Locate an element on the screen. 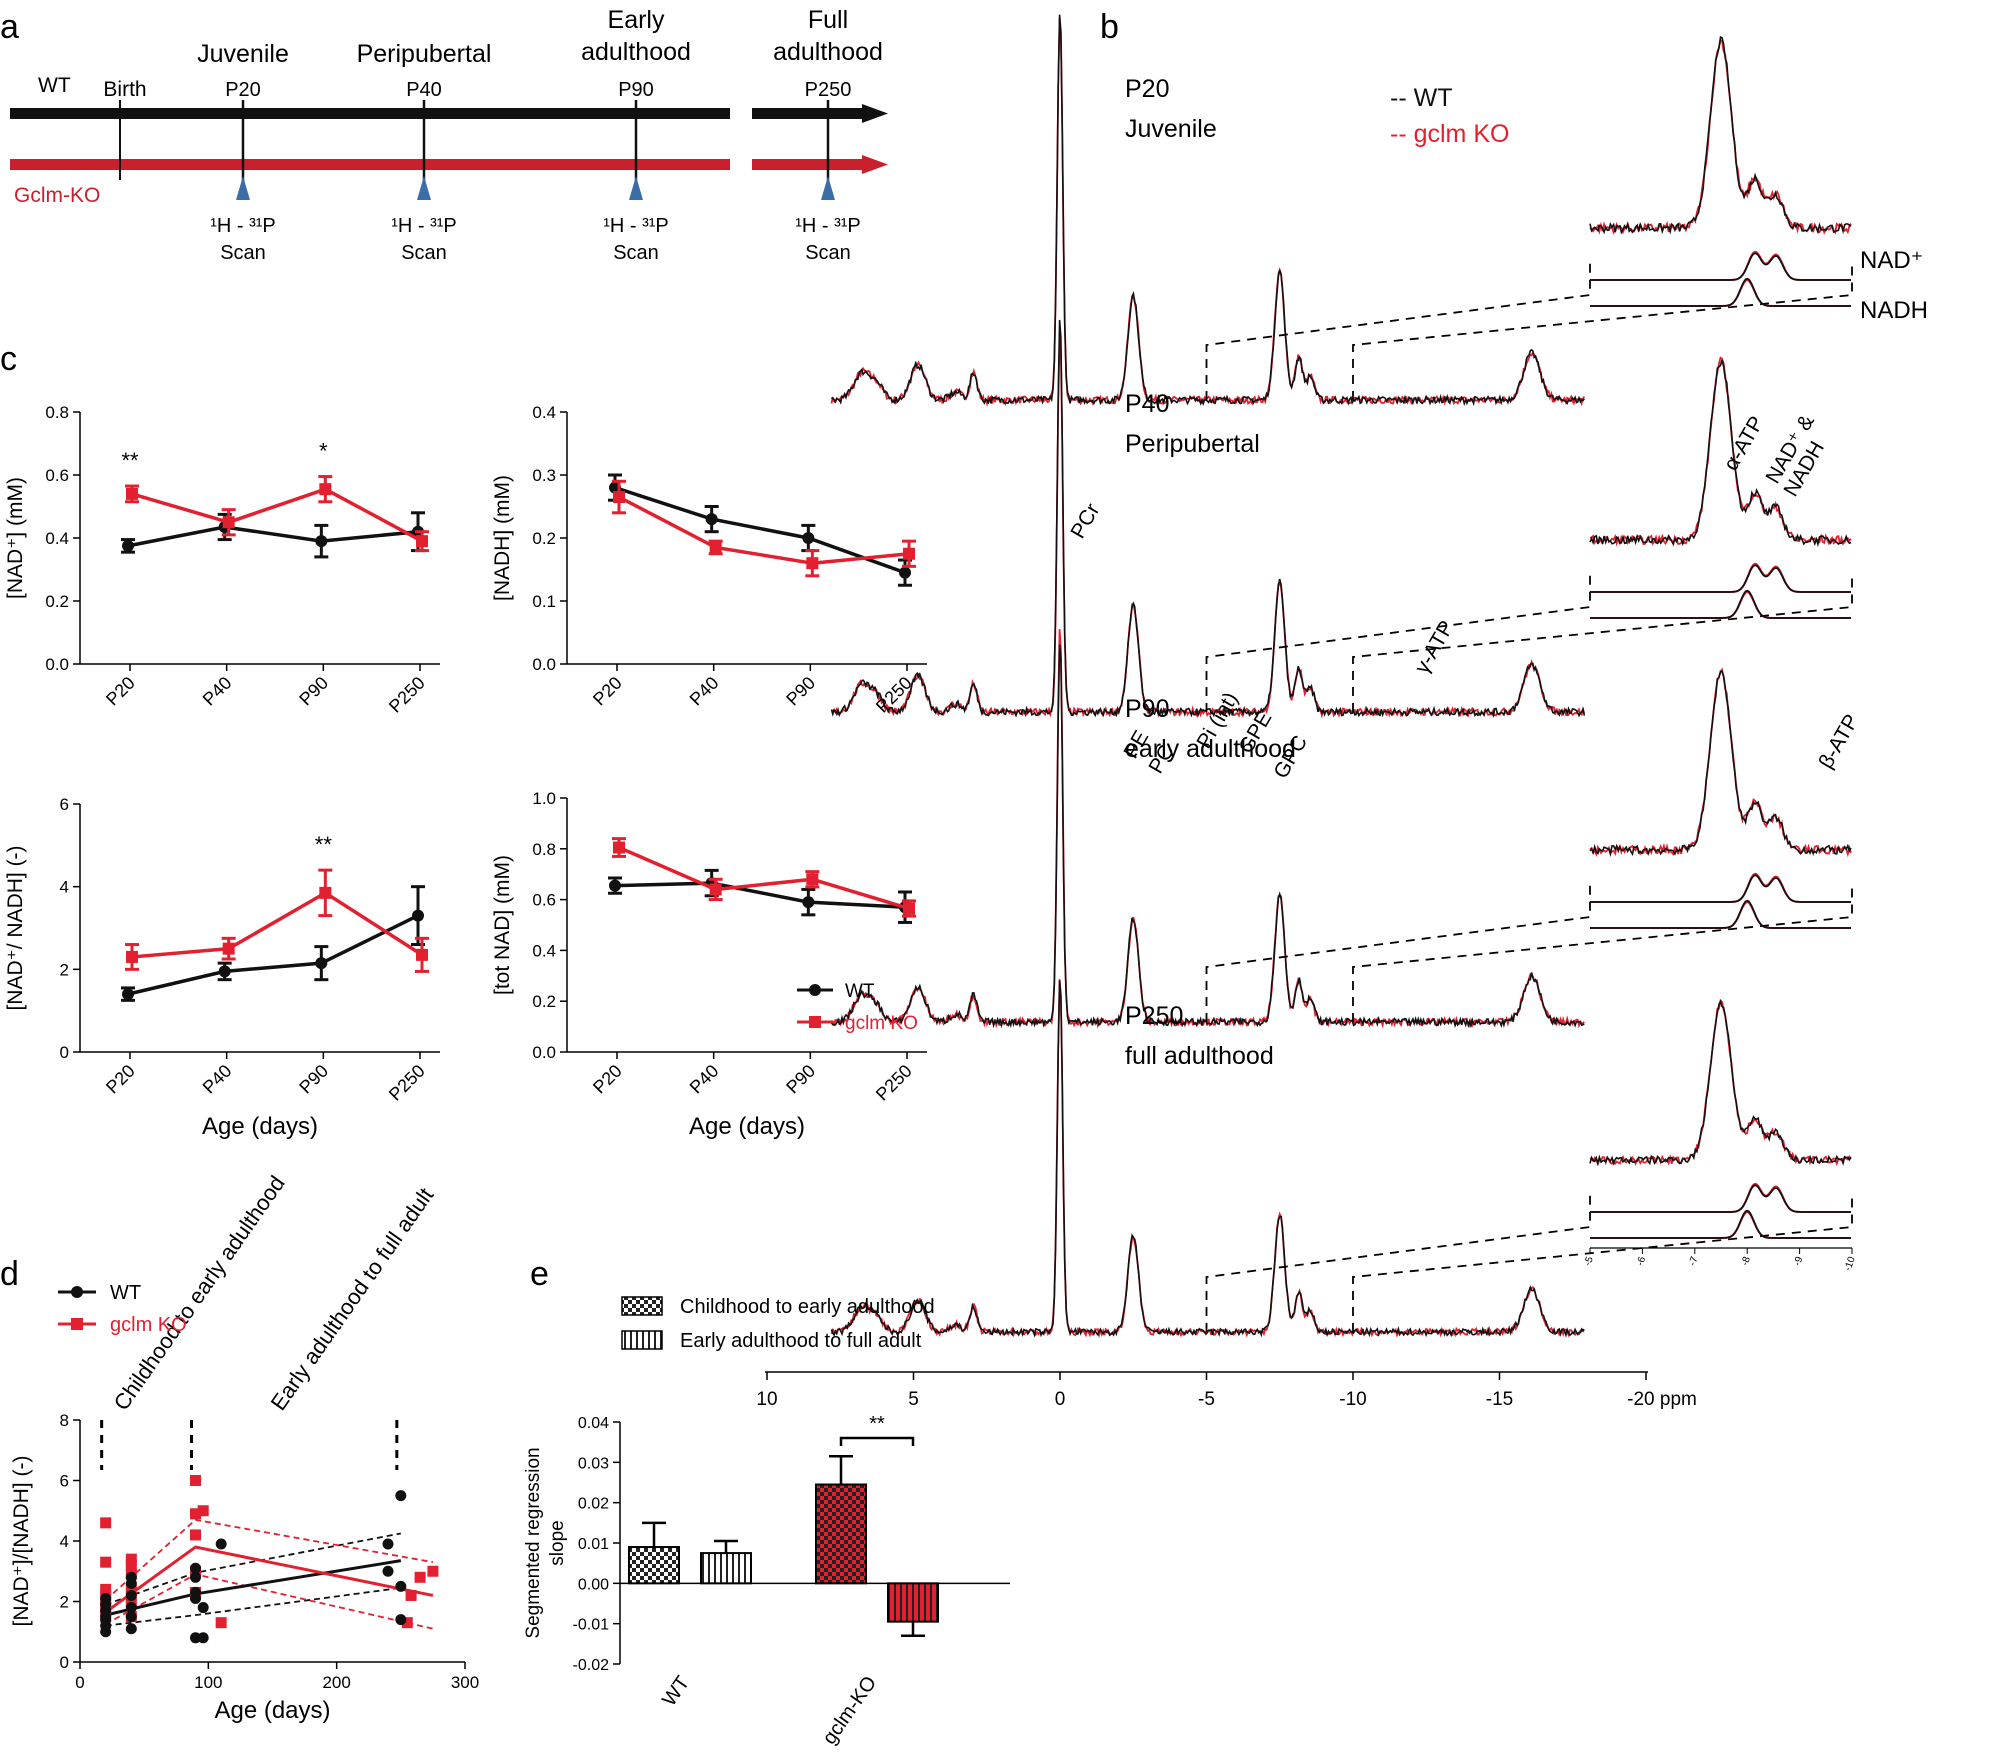 The height and width of the screenshot is (1752, 2000). stage-name2-3: adulthood is located at coordinates (828, 52).